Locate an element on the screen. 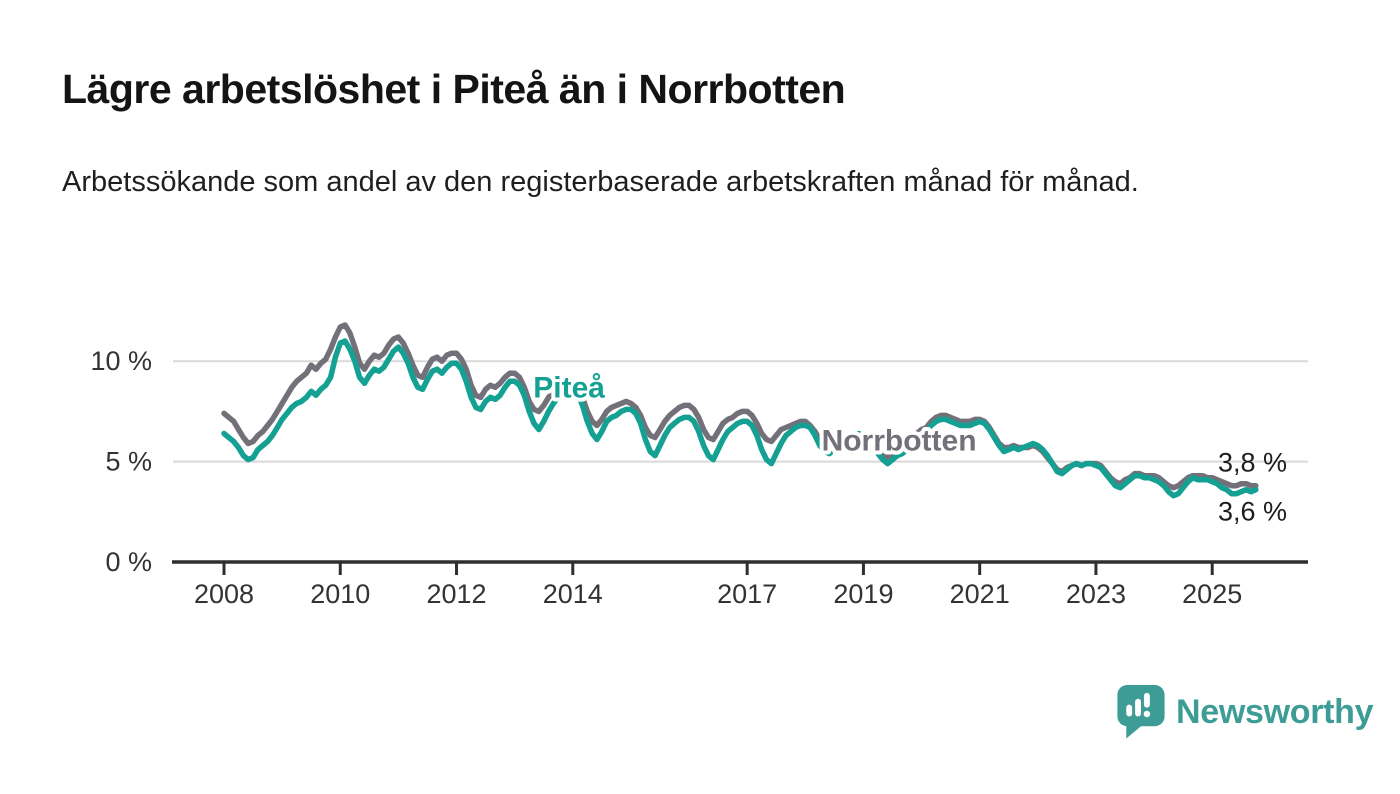 The height and width of the screenshot is (794, 1400). y-tick-label: 5 % is located at coordinates (128, 462).